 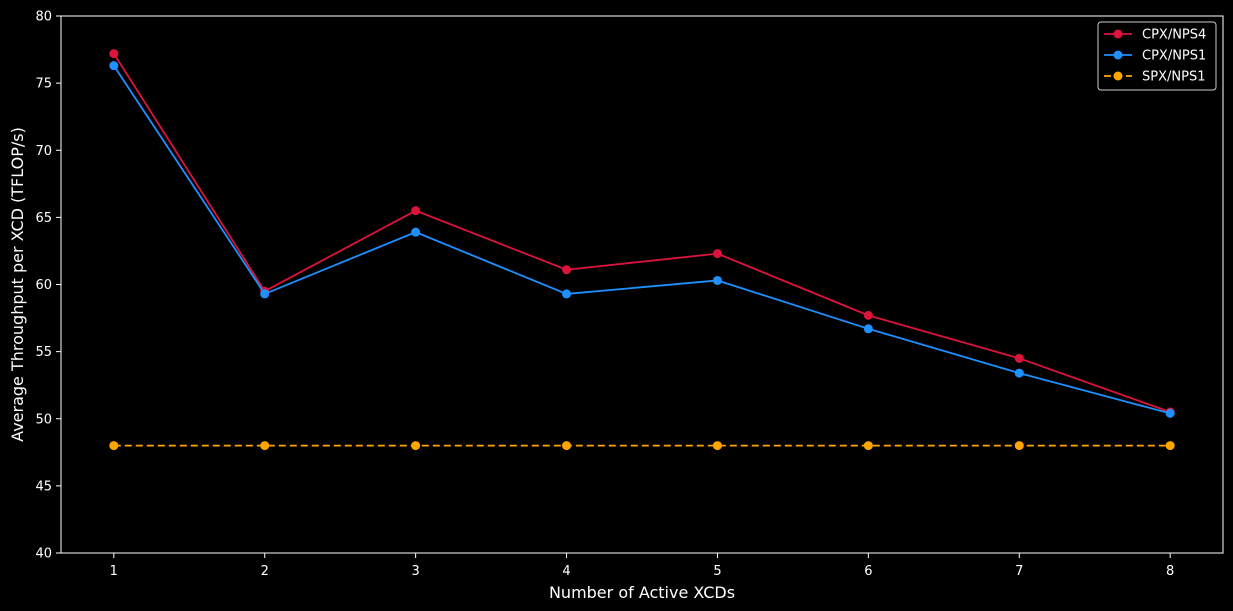 I want to click on legend-item: CPX/NPS4, so click(x=1155, y=35).